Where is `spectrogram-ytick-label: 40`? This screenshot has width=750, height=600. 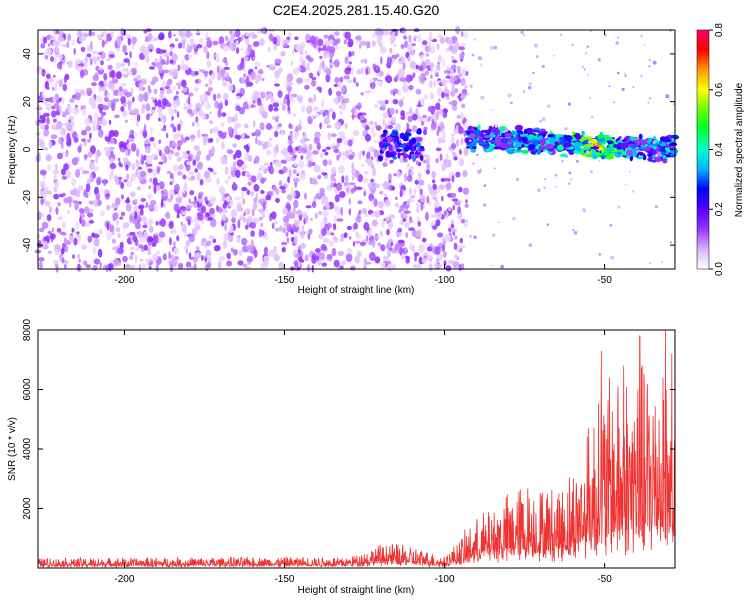 spectrogram-ytick-label: 40 is located at coordinates (27, 54).